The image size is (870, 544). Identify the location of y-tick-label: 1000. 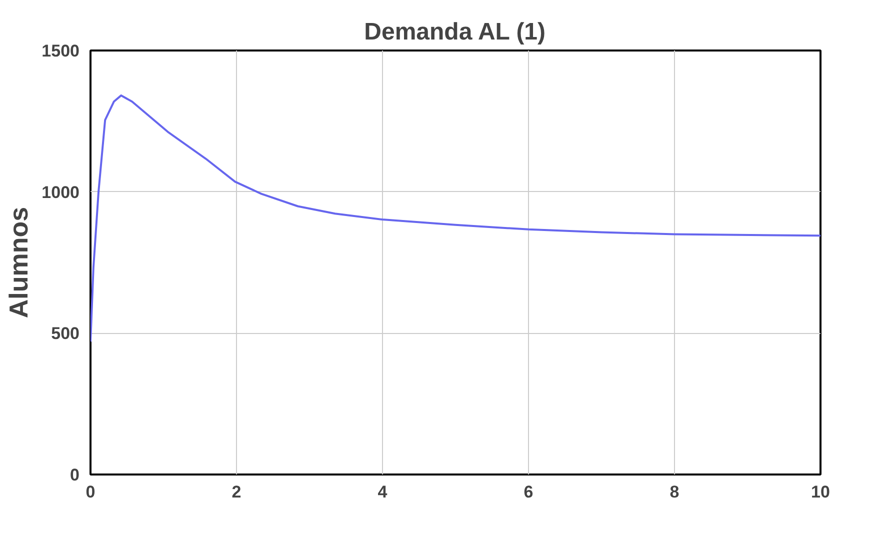
(61, 192).